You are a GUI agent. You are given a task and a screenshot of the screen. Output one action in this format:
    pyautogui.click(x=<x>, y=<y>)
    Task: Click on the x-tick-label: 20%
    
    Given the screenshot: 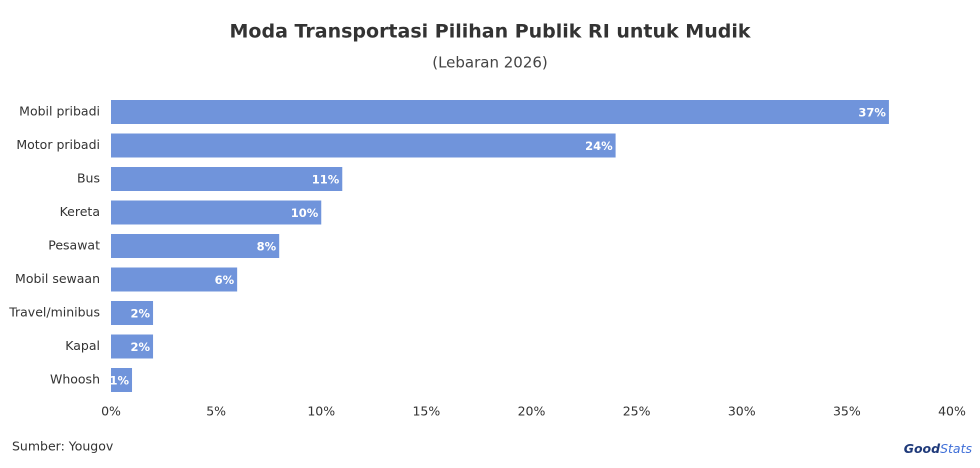 What is the action you would take?
    pyautogui.click(x=532, y=411)
    